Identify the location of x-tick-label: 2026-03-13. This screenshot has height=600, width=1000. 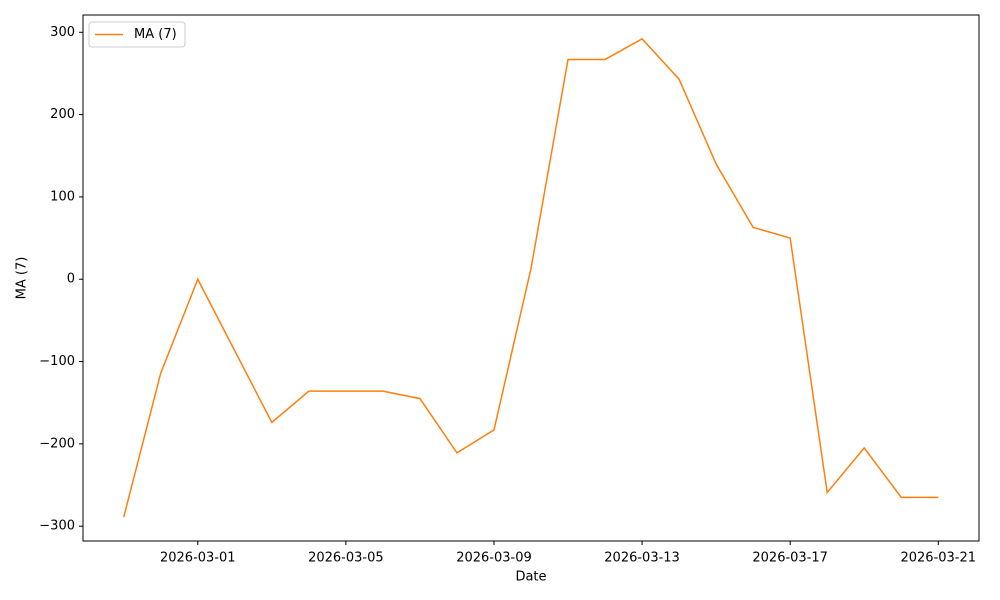
(642, 558).